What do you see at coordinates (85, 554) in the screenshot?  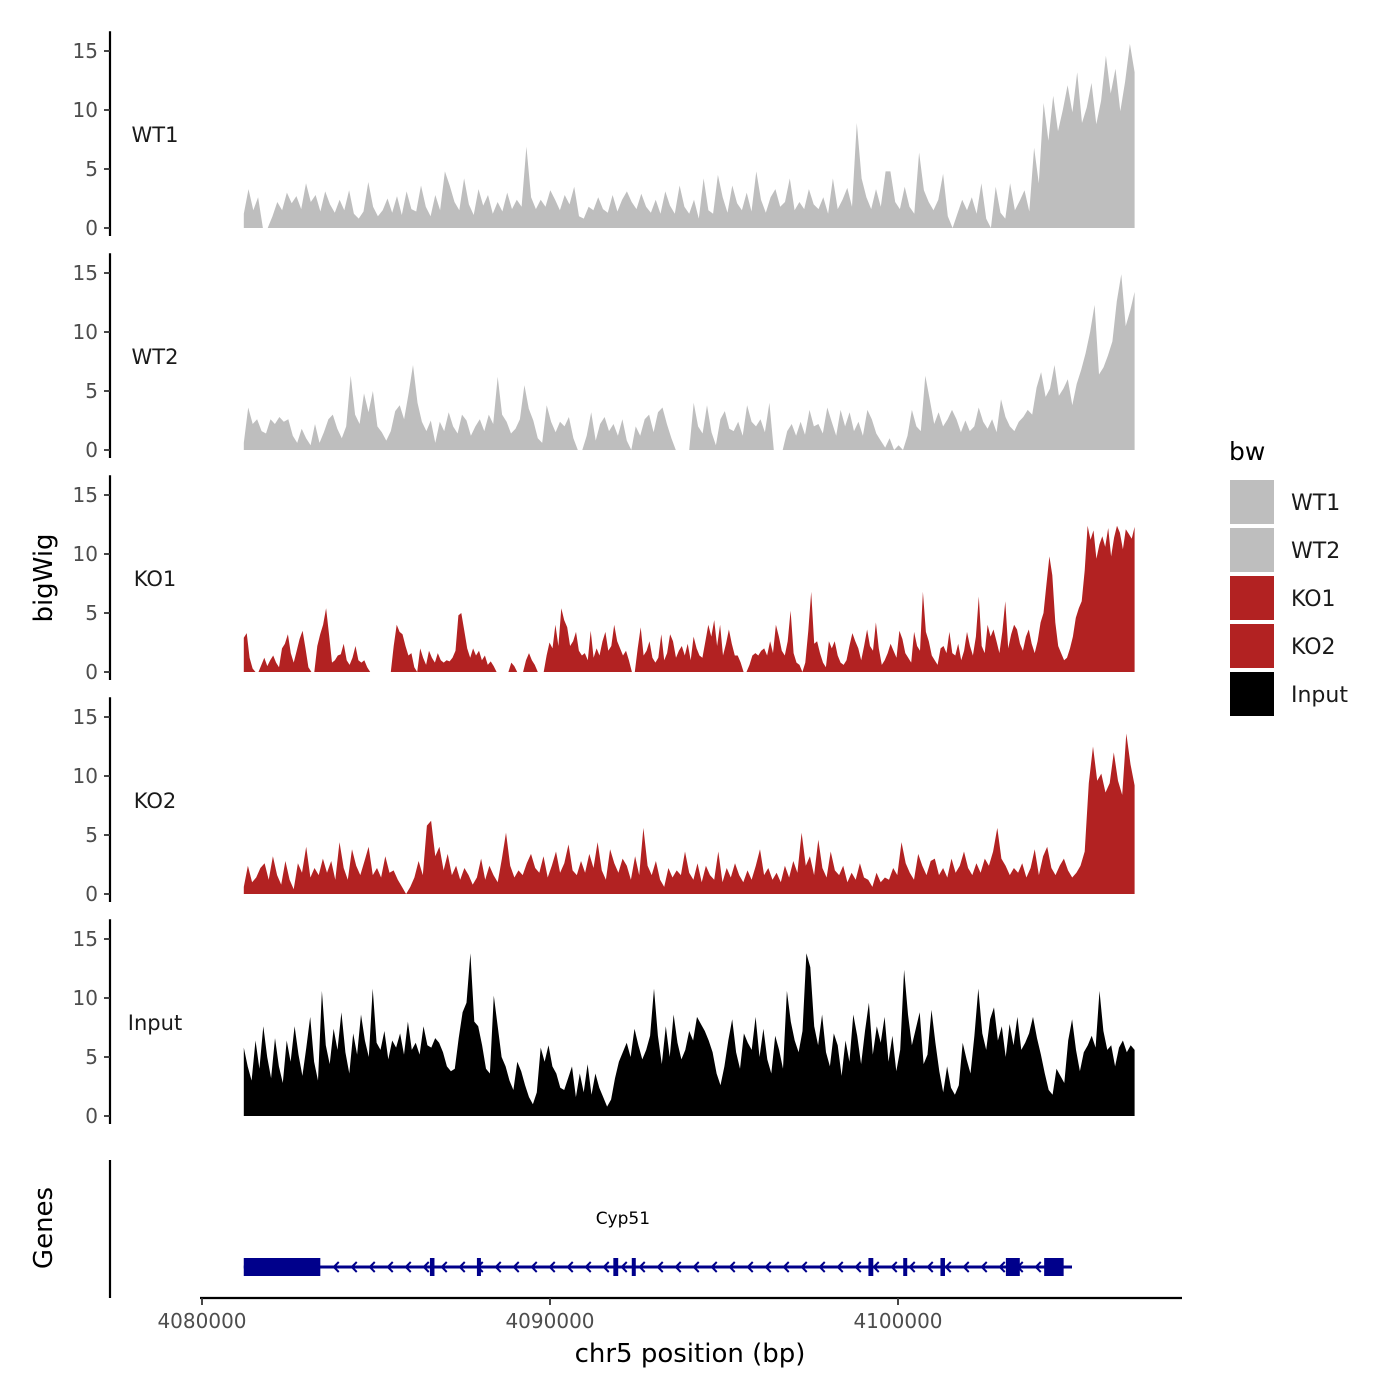 I see `y-tick-label-ko1-10: 10` at bounding box center [85, 554].